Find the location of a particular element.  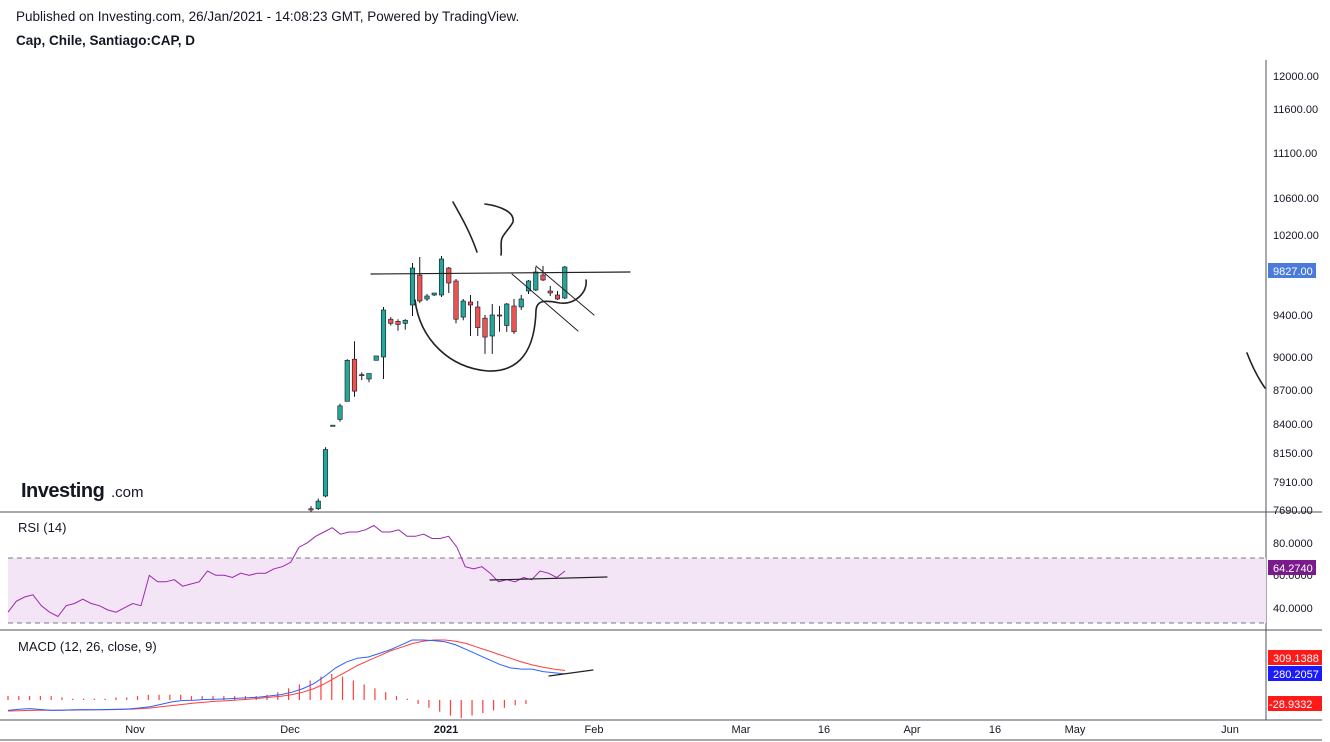

instrument-title: Cap, Chile, Santiago:CAP, D is located at coordinates (106, 40).